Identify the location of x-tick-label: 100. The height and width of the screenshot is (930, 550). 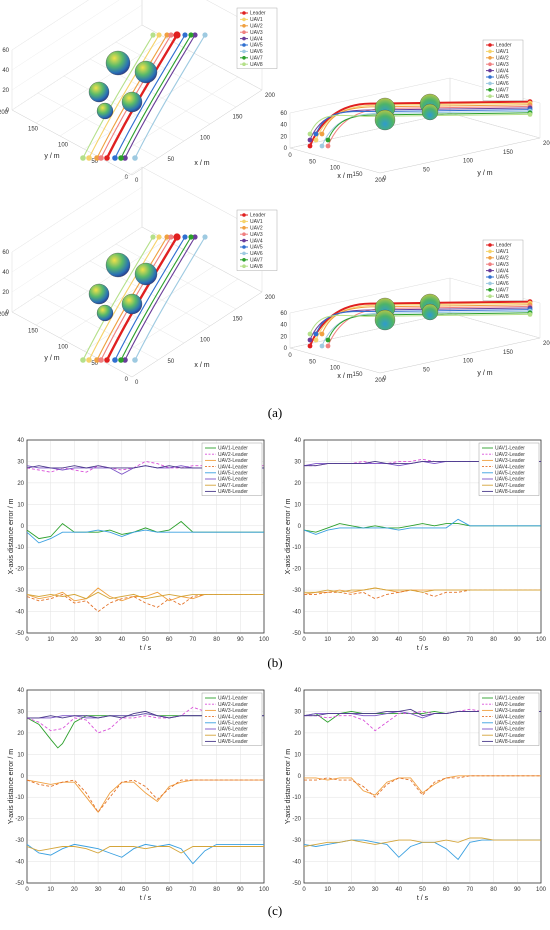
(264, 890).